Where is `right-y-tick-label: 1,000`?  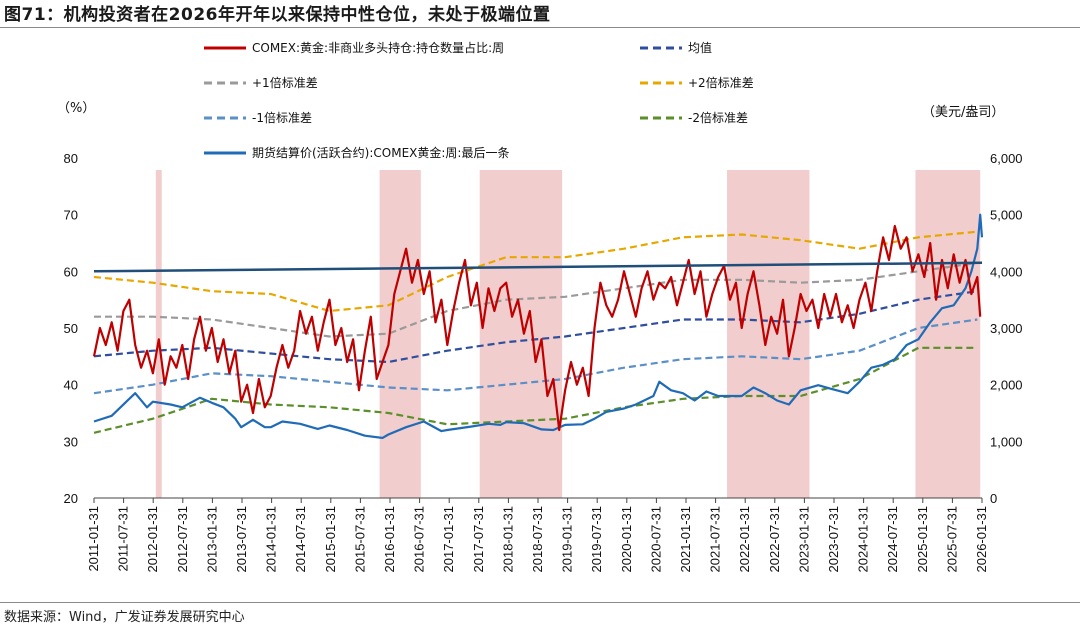 right-y-tick-label: 1,000 is located at coordinates (1006, 441).